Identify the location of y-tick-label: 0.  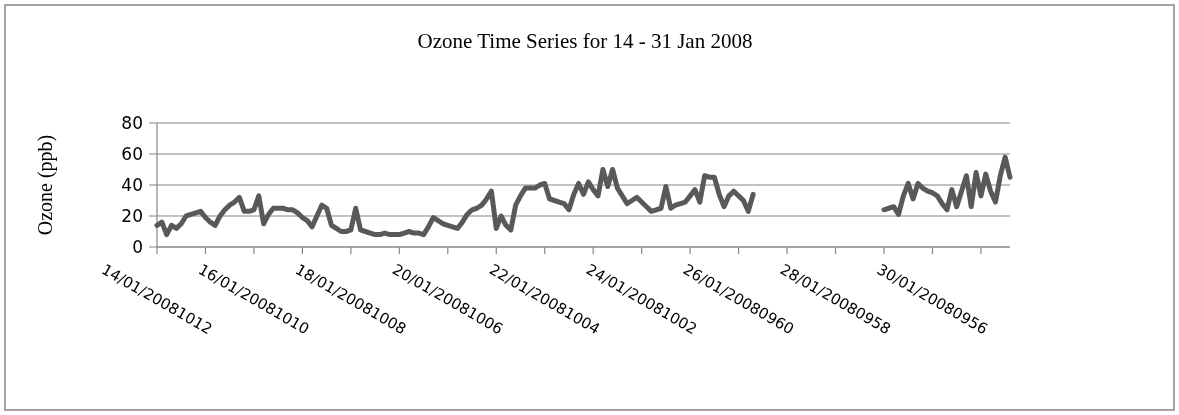
(137, 246).